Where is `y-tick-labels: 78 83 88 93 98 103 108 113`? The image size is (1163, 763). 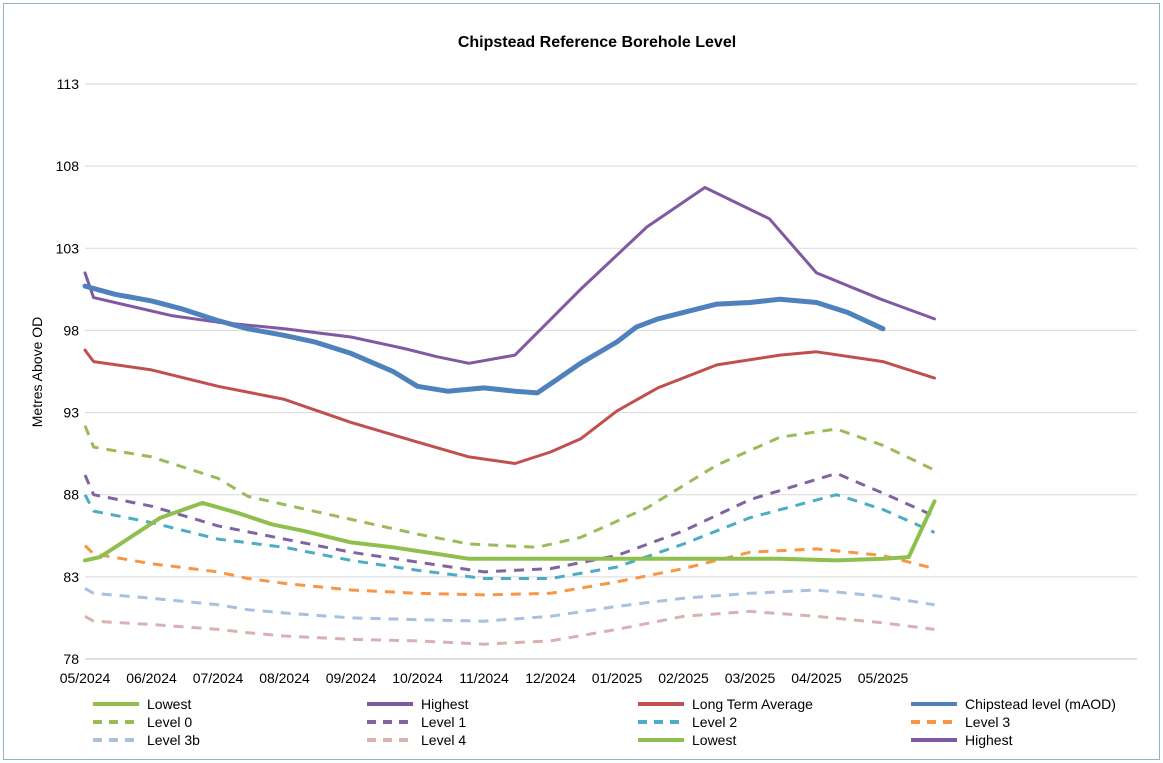
y-tick-labels: 78 83 88 93 98 103 108 113 is located at coordinates (68, 371).